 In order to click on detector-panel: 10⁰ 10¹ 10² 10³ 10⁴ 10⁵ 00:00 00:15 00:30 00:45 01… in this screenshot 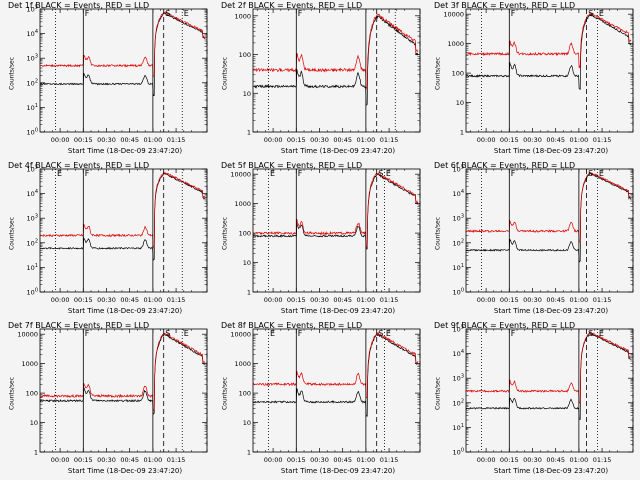, I will do `click(532, 400)`.